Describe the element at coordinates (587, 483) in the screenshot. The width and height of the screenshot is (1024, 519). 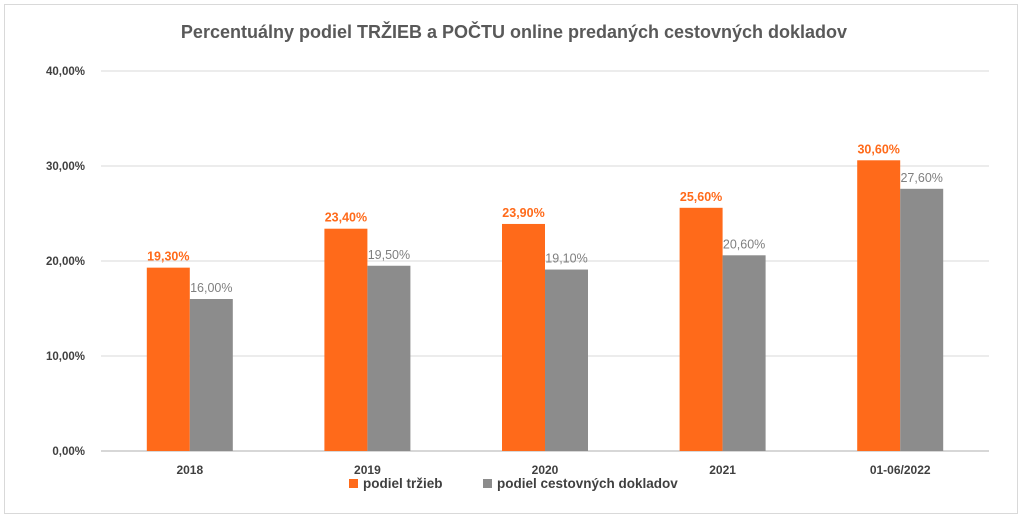
I see `legend-label: podiel cestovných dokladov` at that location.